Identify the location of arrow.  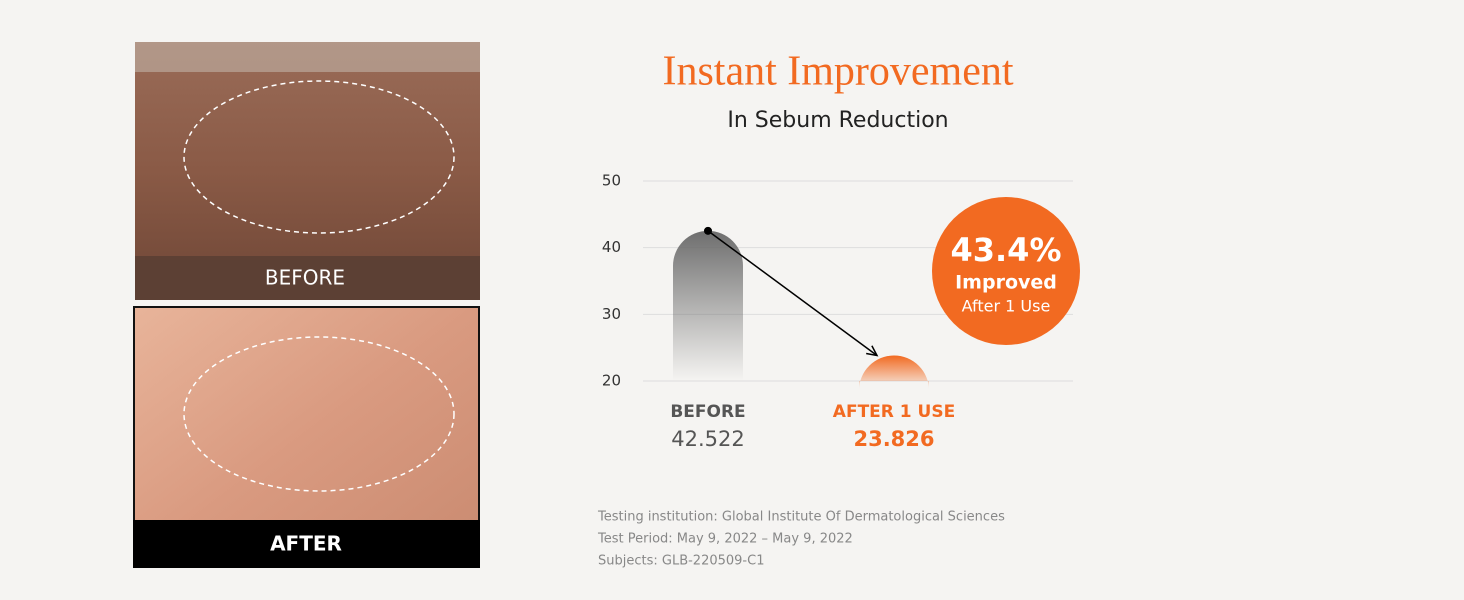
(792, 293).